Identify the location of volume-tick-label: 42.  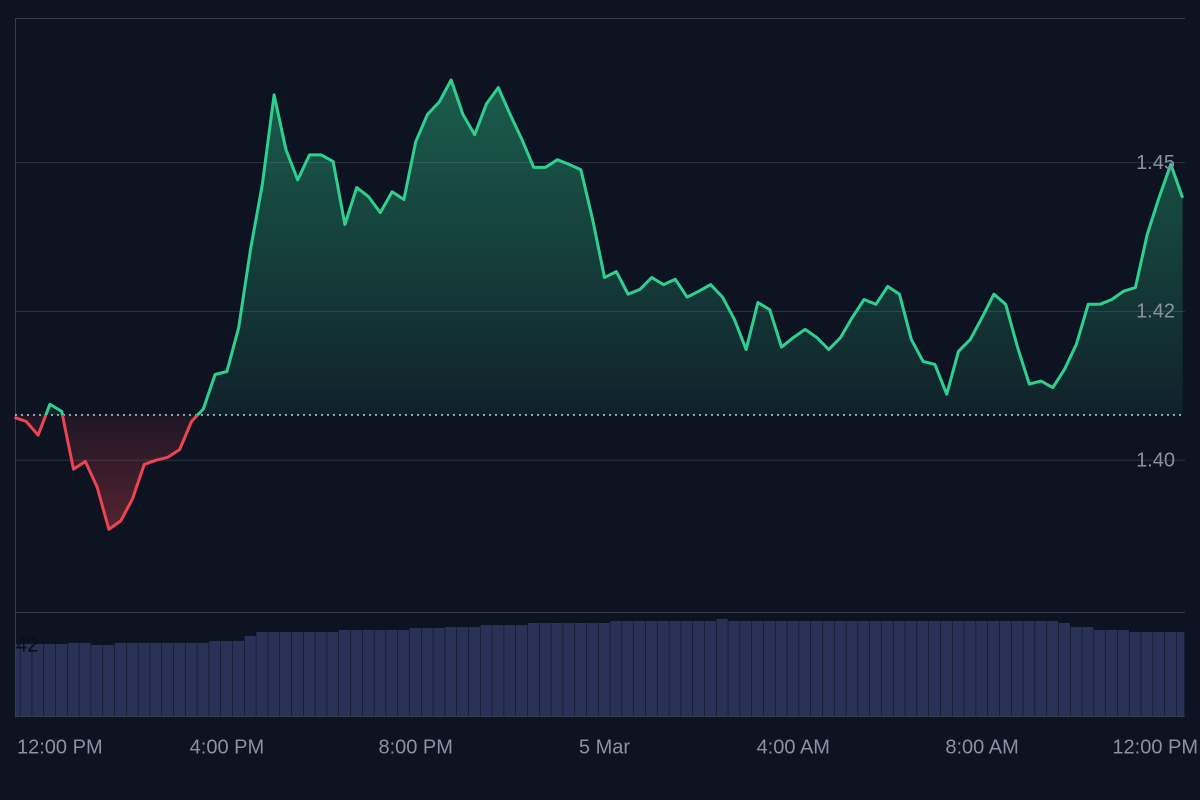
(27, 645).